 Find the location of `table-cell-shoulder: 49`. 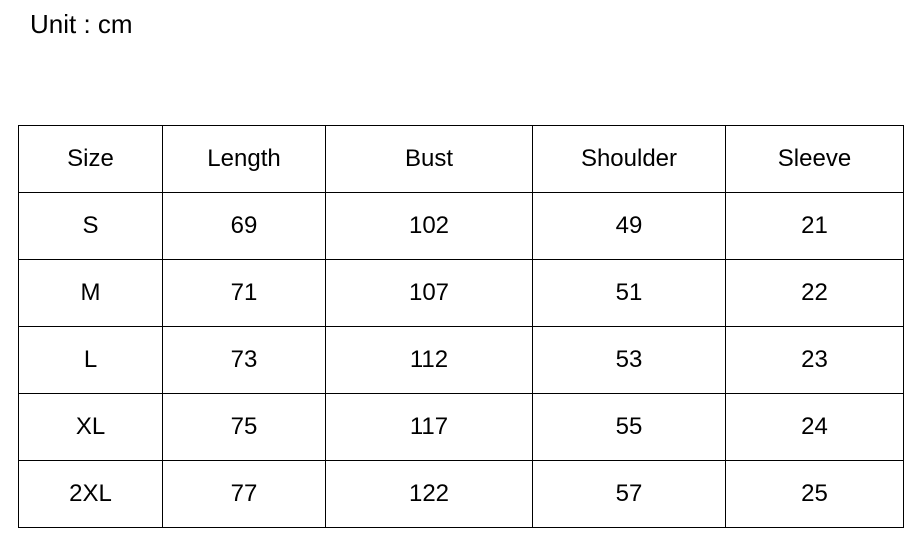

table-cell-shoulder: 49 is located at coordinates (629, 226).